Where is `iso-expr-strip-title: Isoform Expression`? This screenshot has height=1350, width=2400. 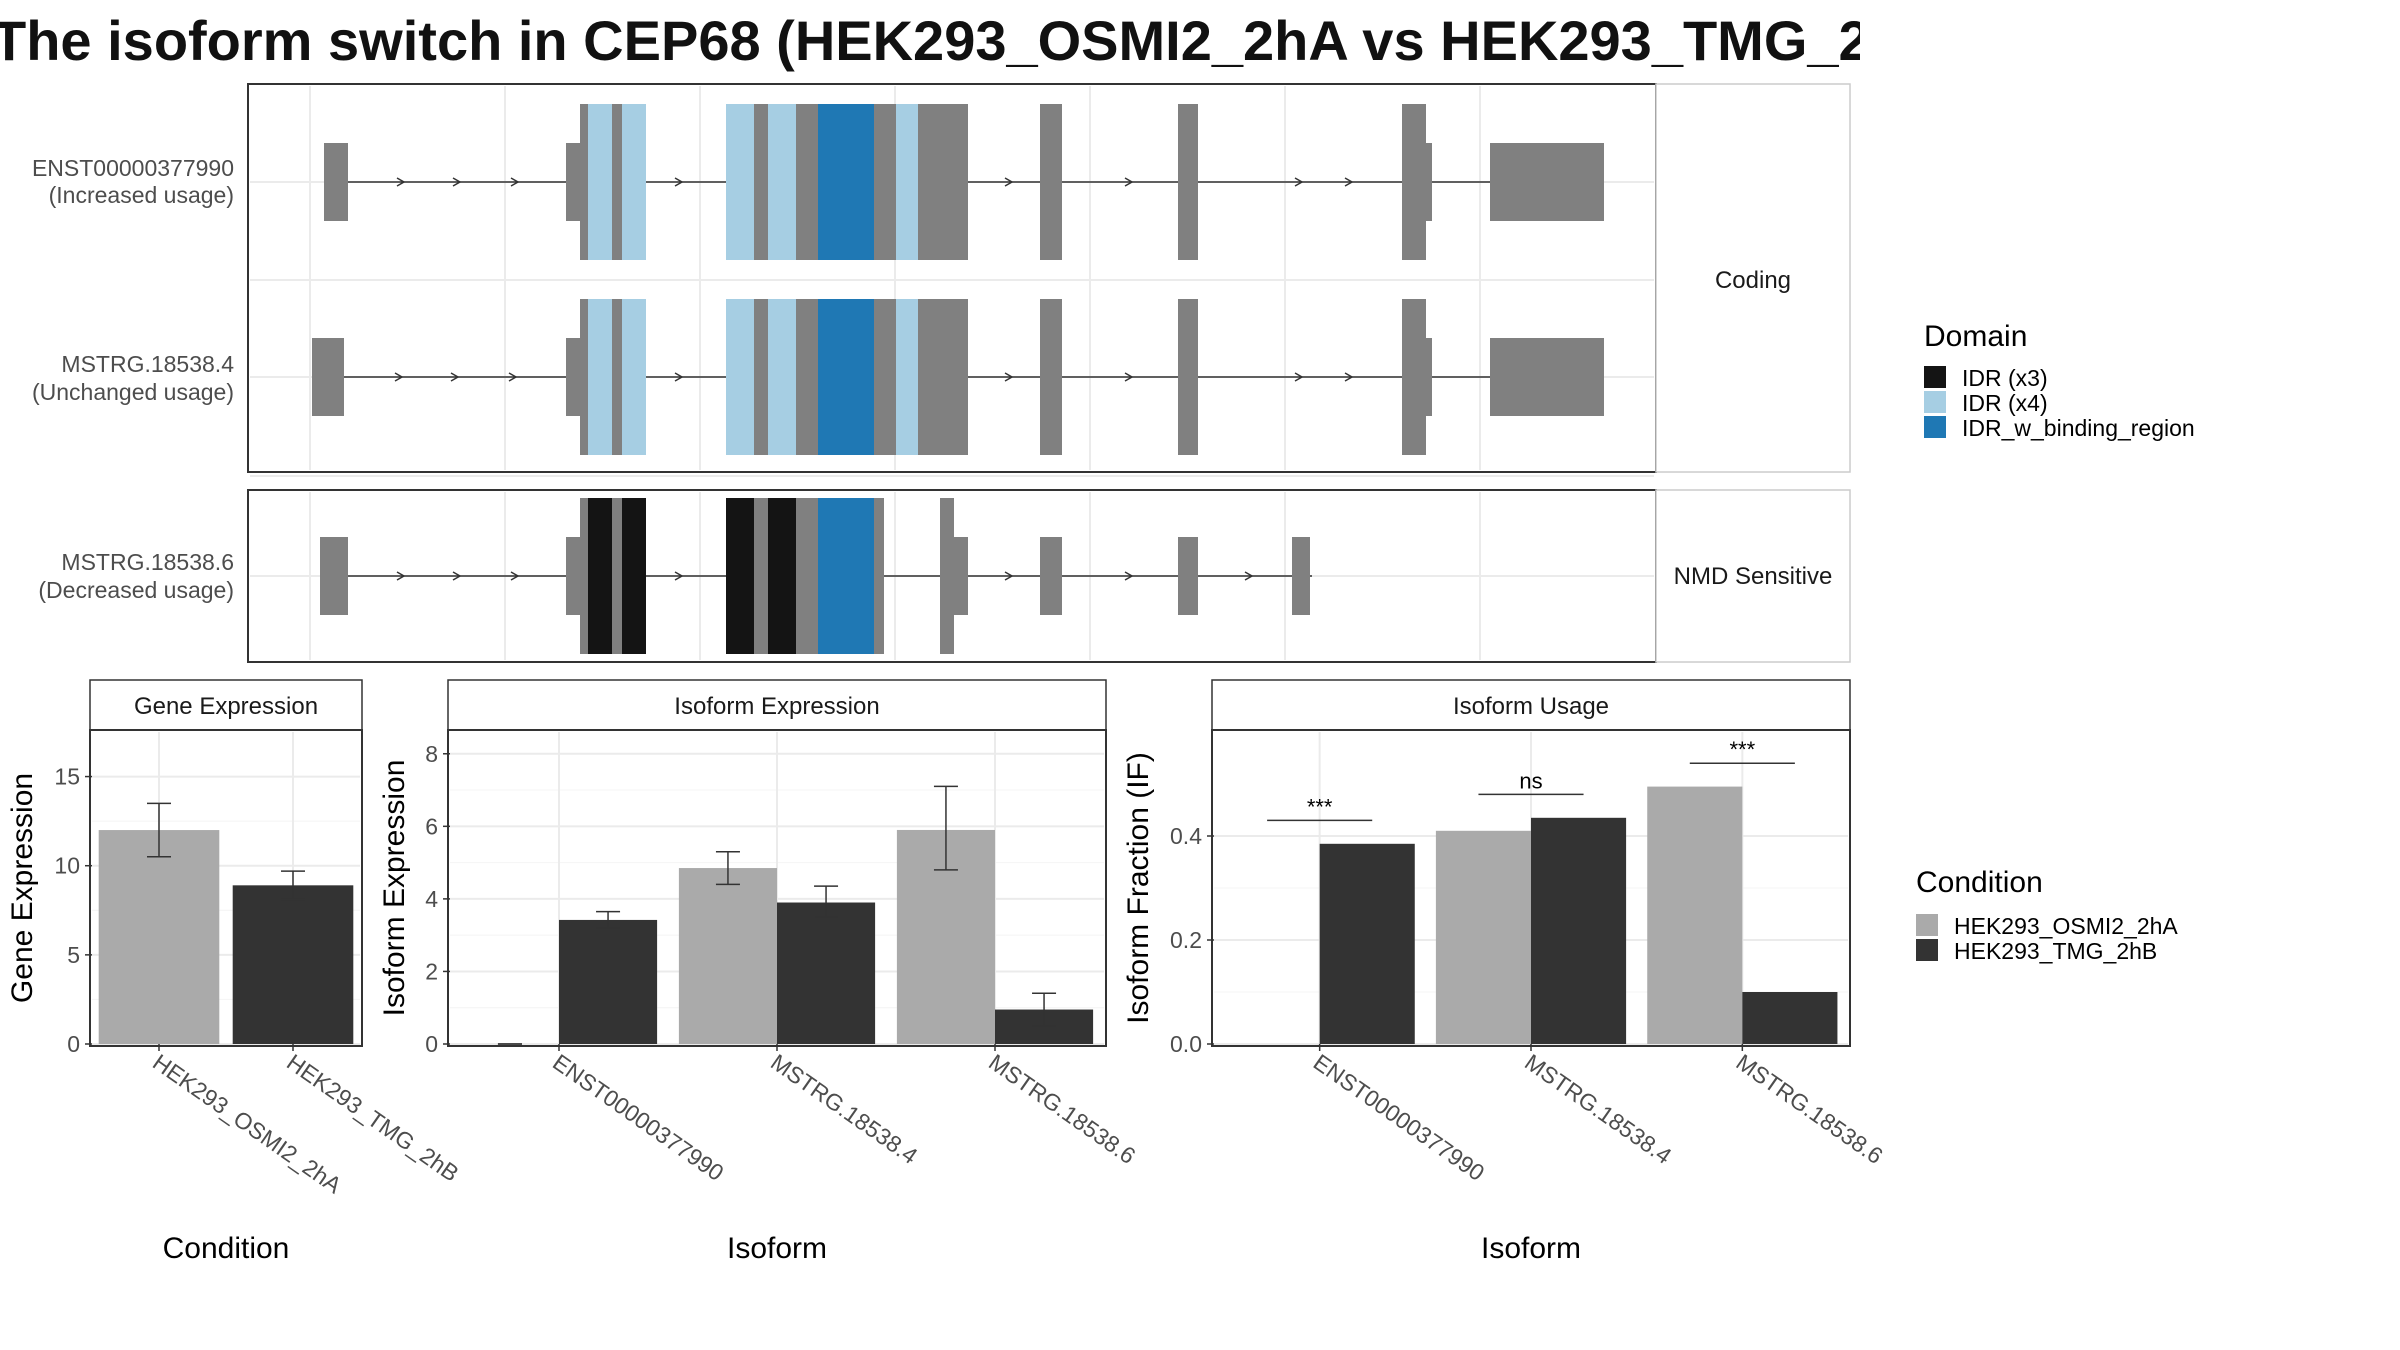
iso-expr-strip-title: Isoform Expression is located at coordinates (776, 706).